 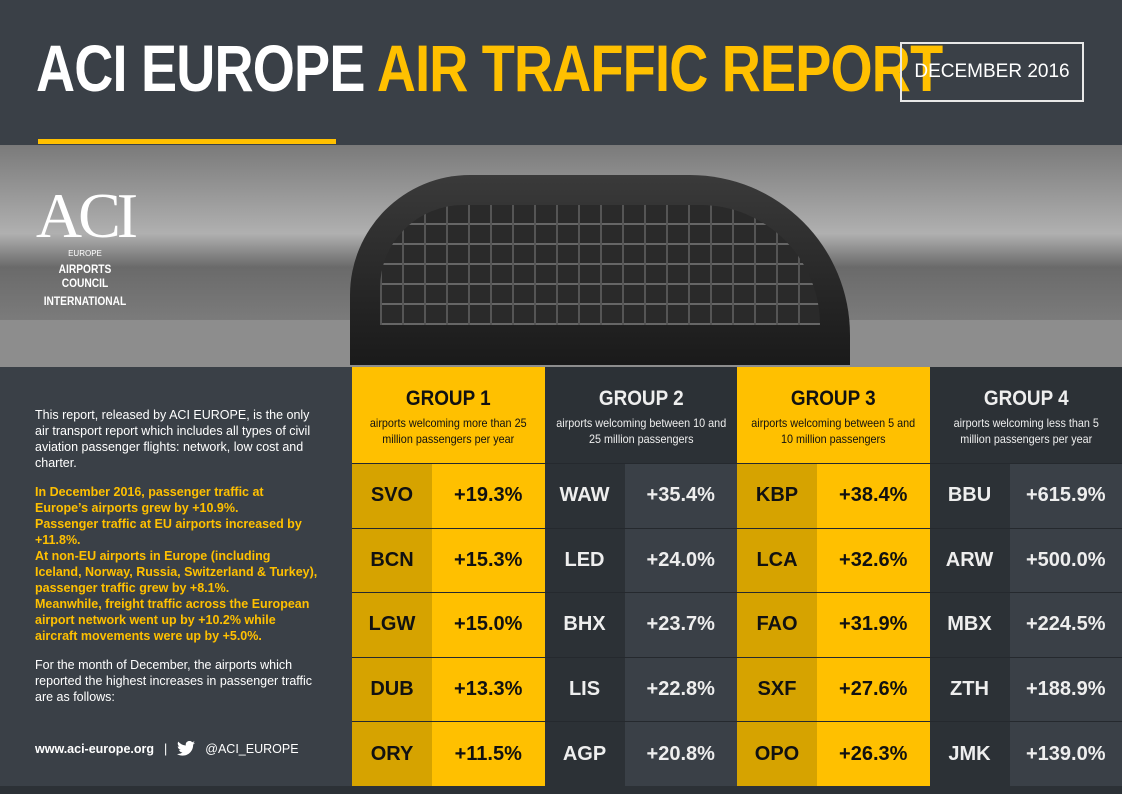 What do you see at coordinates (584, 625) in the screenshot?
I see `airport-code: BHX` at bounding box center [584, 625].